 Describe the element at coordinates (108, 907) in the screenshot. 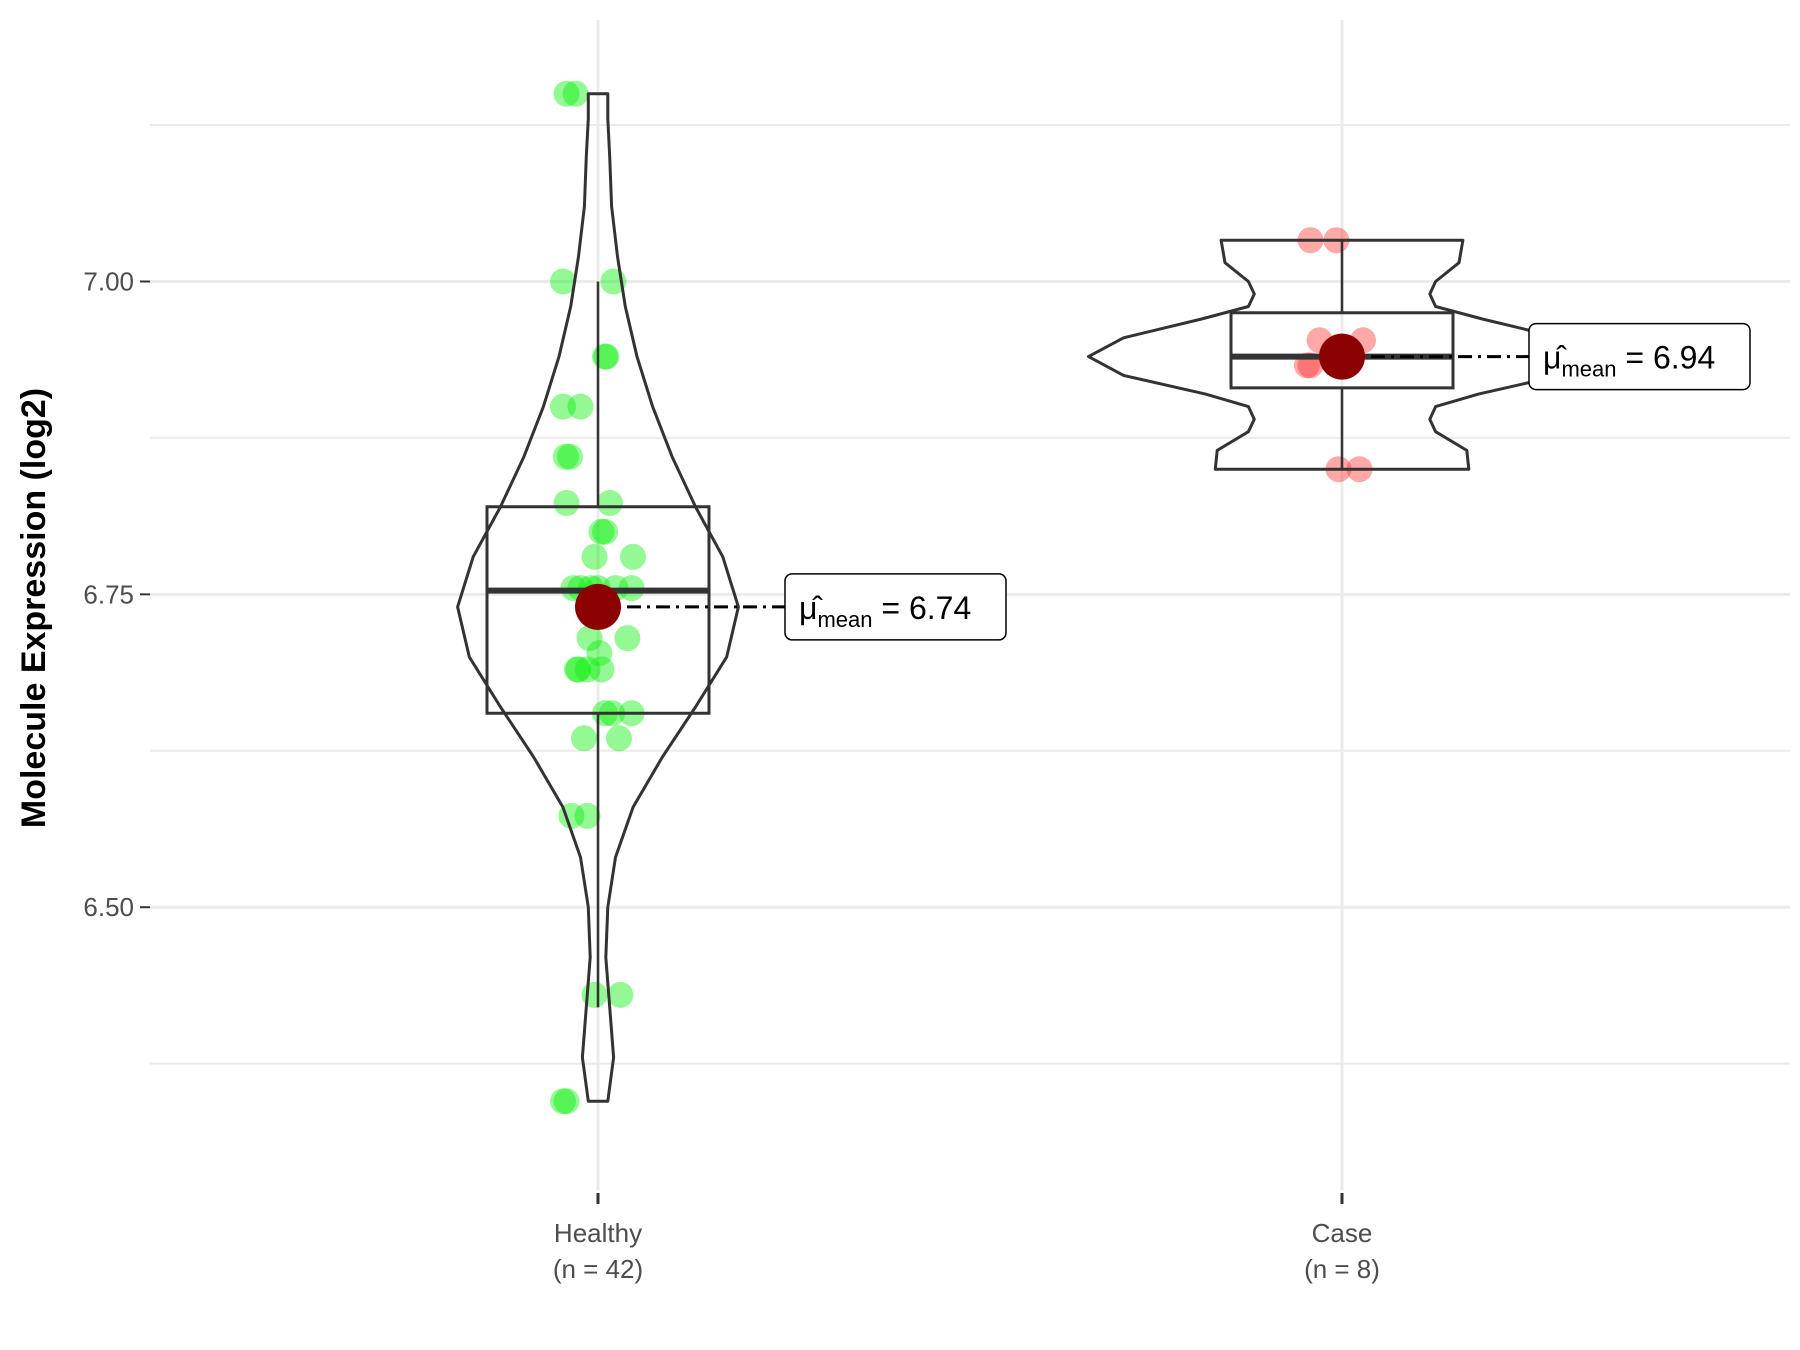

I see `y-tick-label: 6.50` at that location.